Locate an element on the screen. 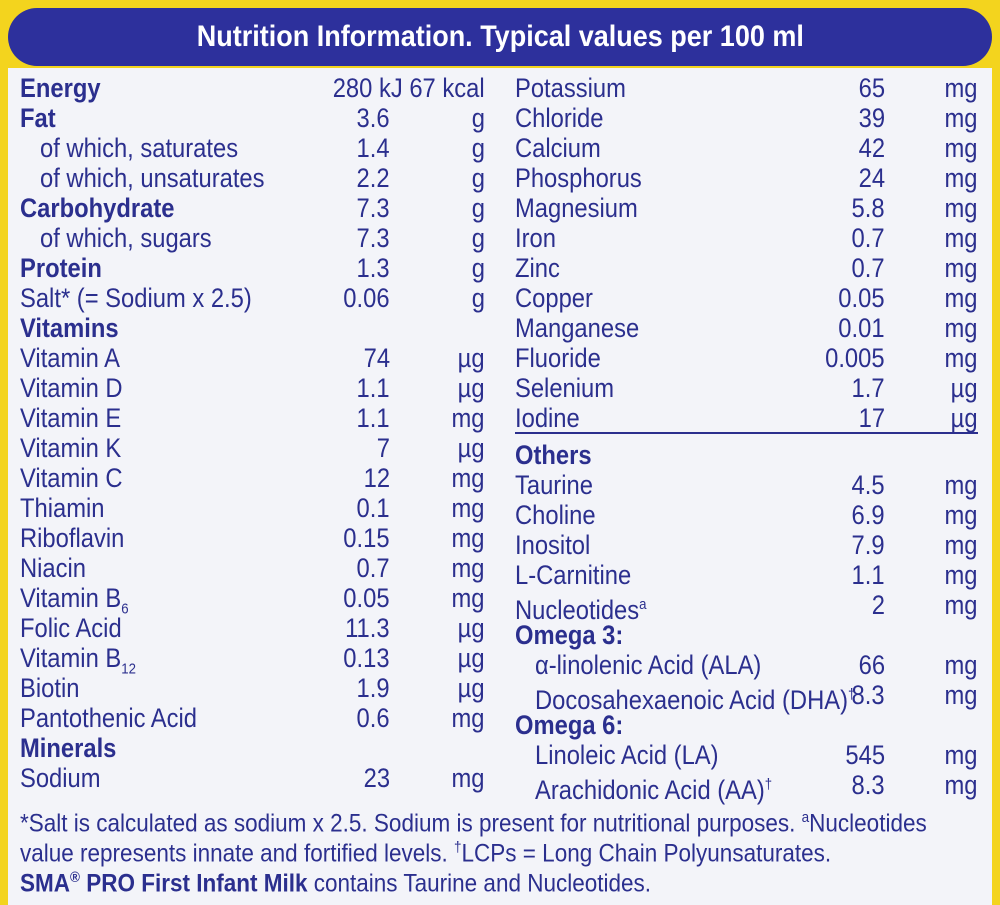 This screenshot has width=1000, height=905. row-label: Niacin is located at coordinates (53, 568).